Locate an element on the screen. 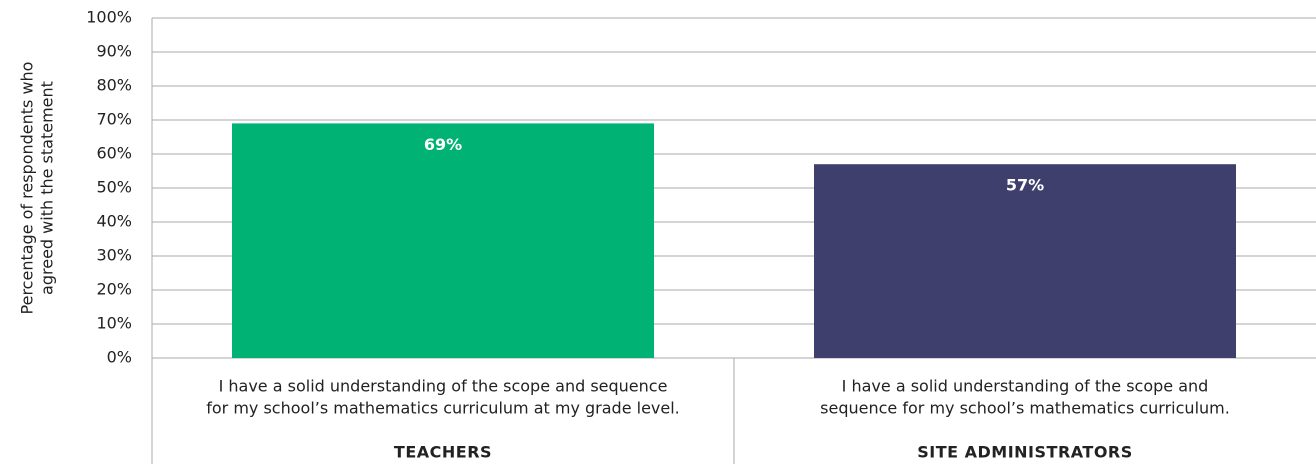 The width and height of the screenshot is (1316, 464). y-tick-label: 0% is located at coordinates (119, 357).